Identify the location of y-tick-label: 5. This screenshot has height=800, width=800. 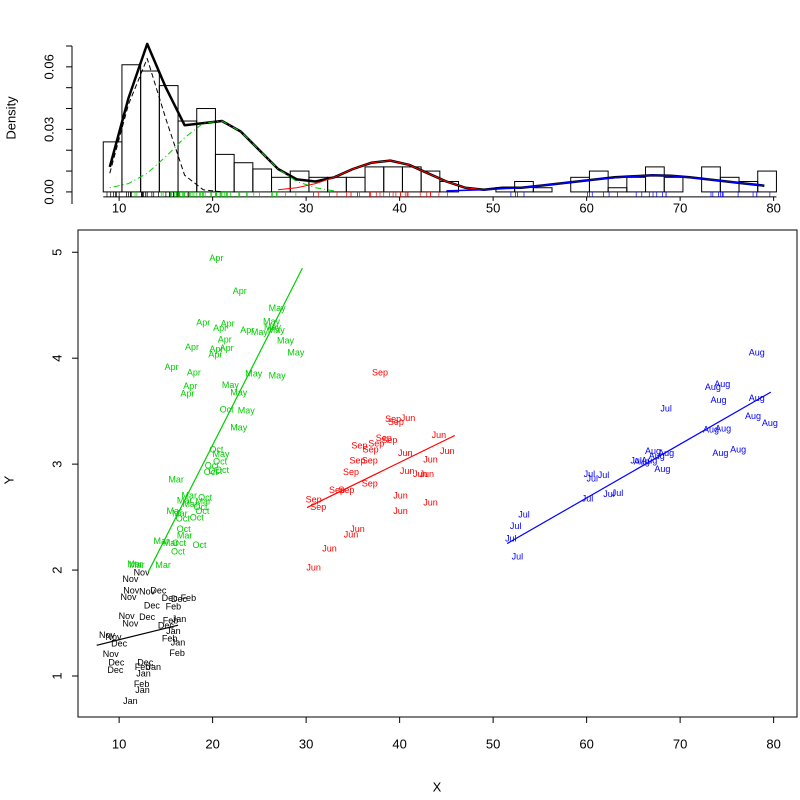
(56, 252).